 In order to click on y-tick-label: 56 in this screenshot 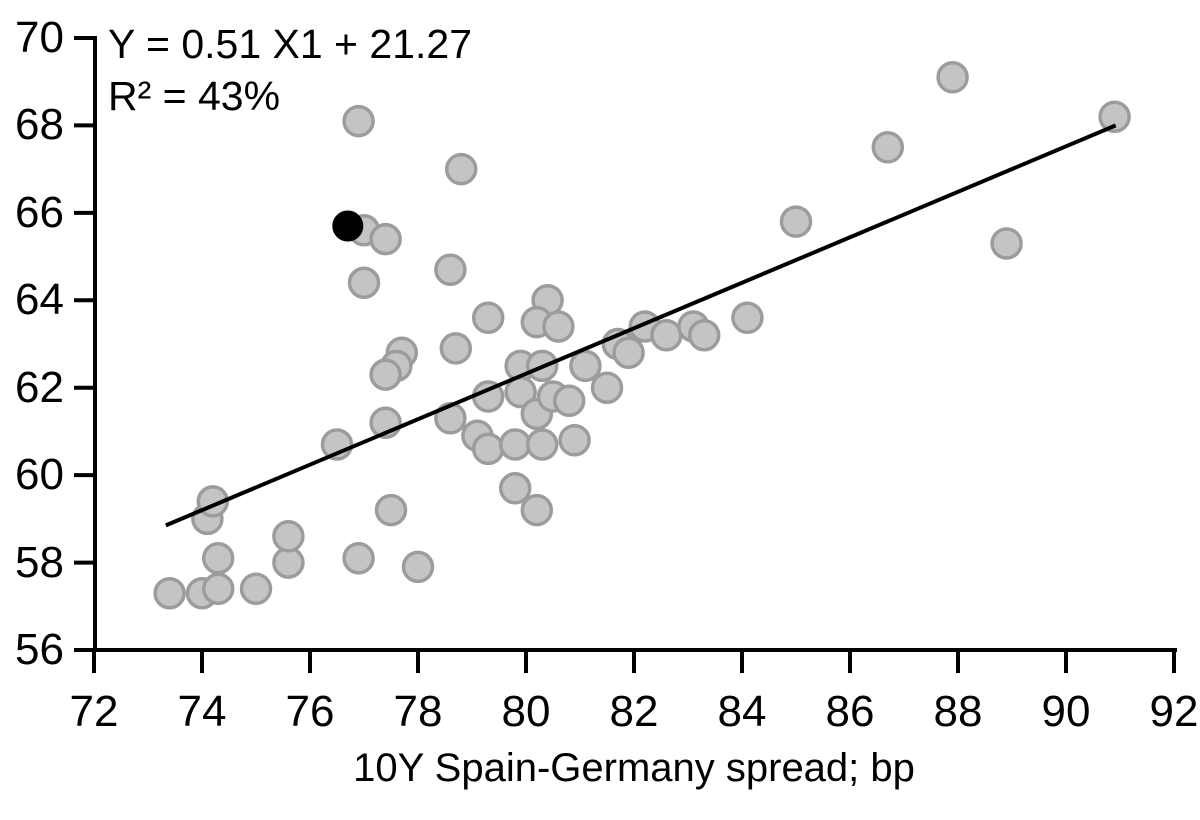, I will do `click(39, 649)`.